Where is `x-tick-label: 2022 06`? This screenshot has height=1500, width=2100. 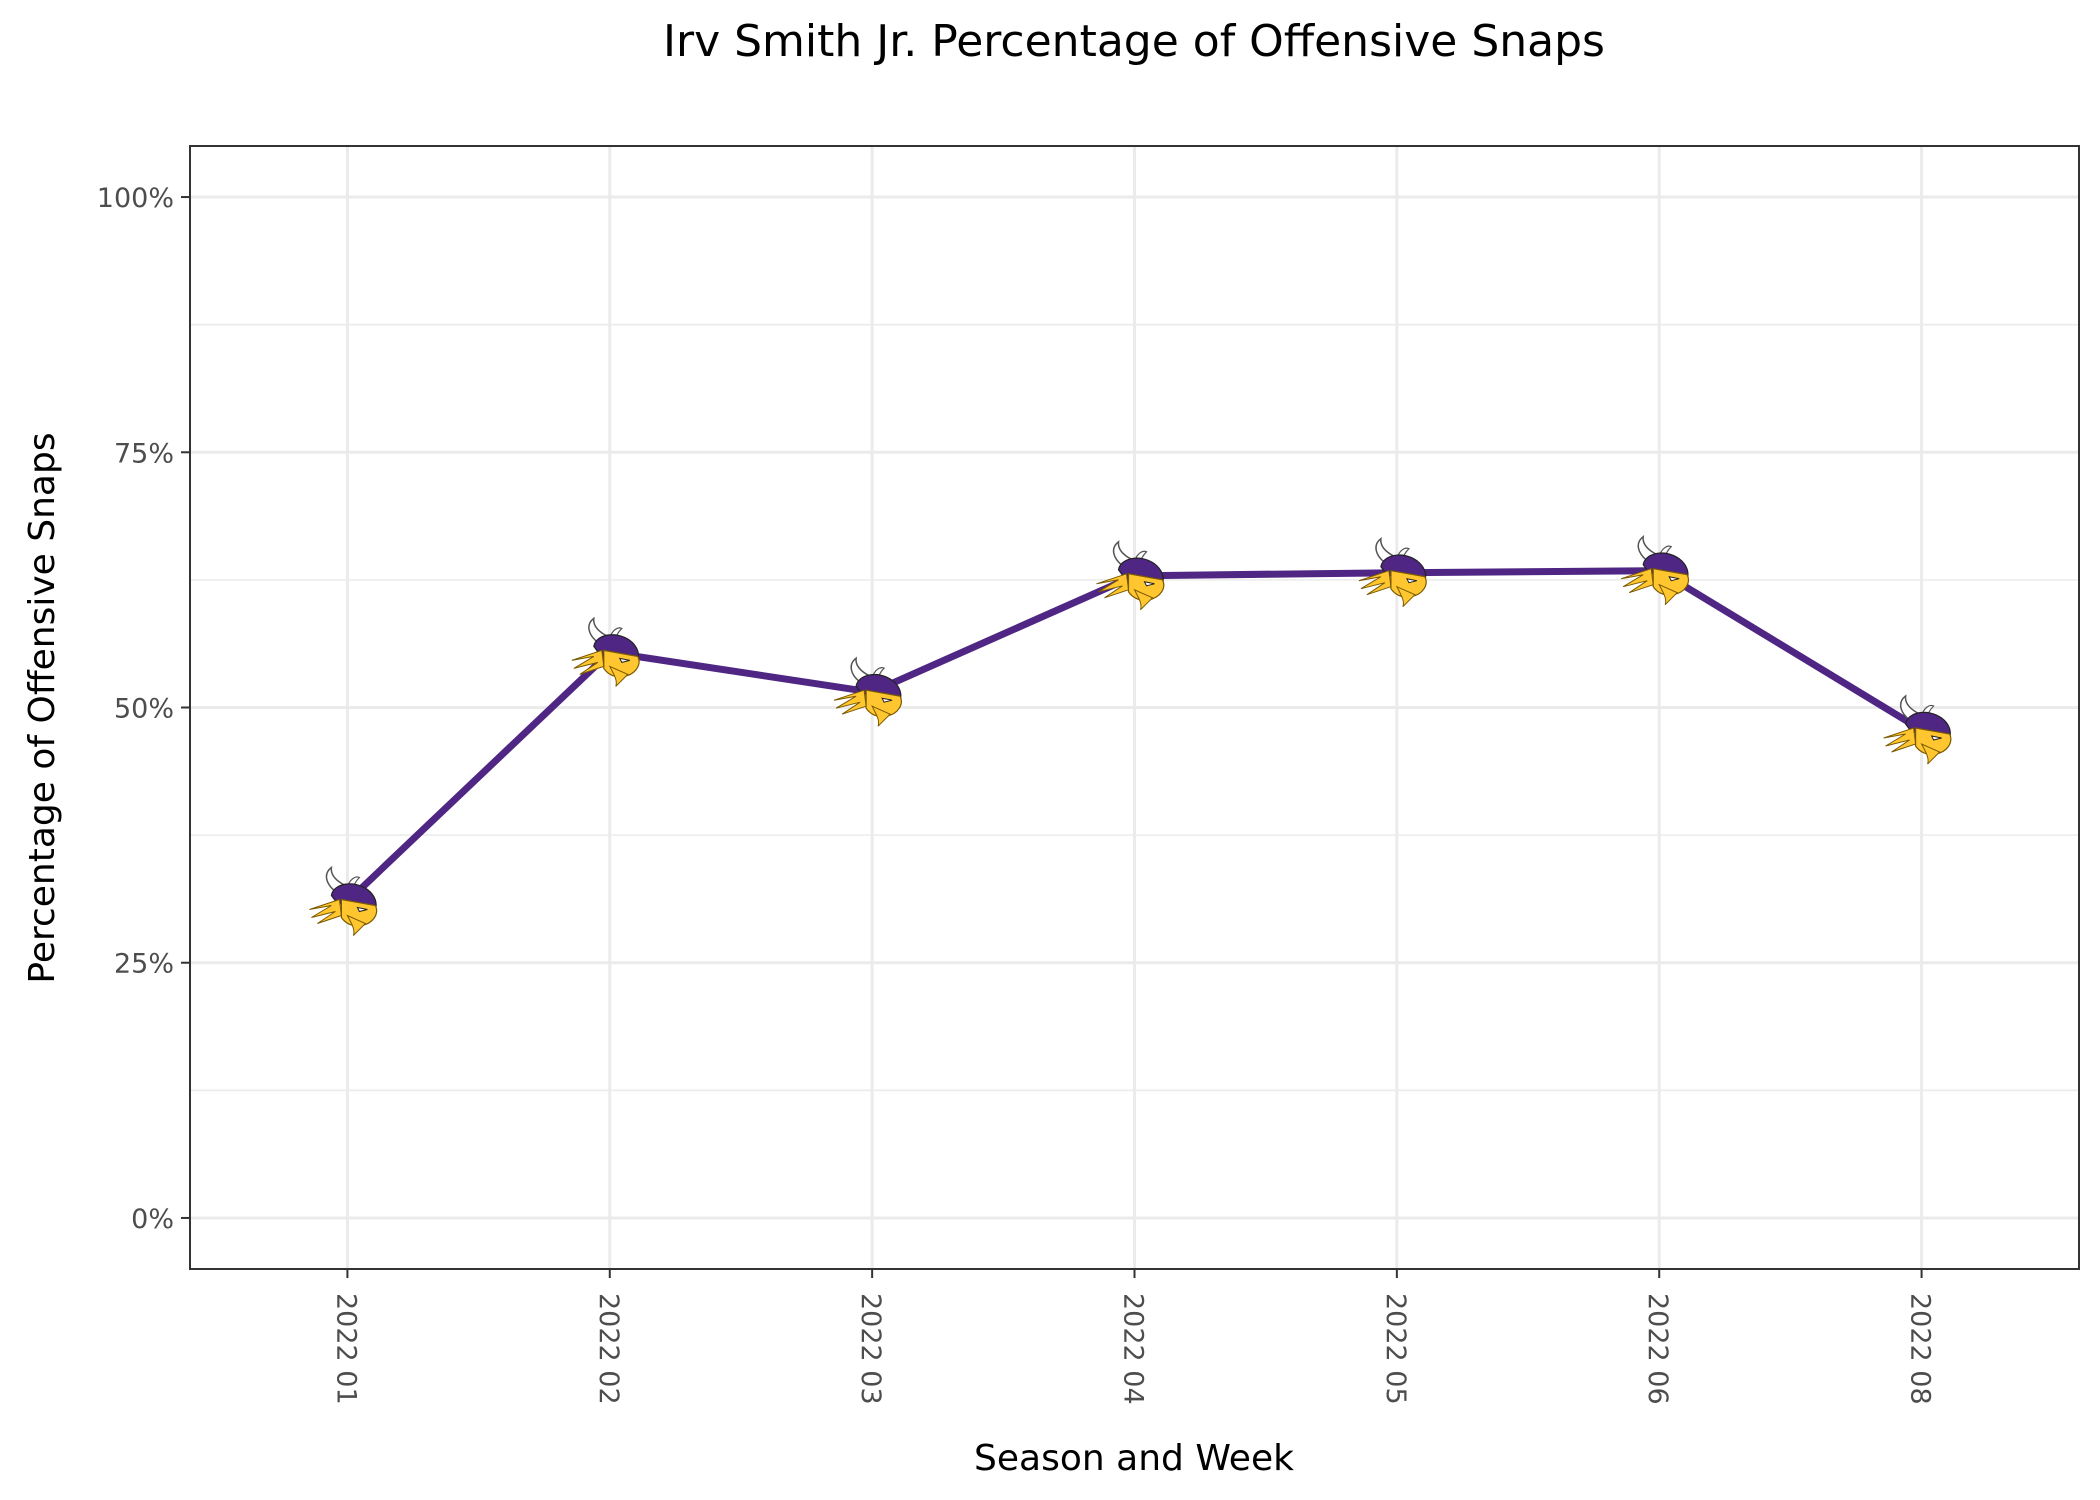
x-tick-label: 2022 06 is located at coordinates (1657, 1349).